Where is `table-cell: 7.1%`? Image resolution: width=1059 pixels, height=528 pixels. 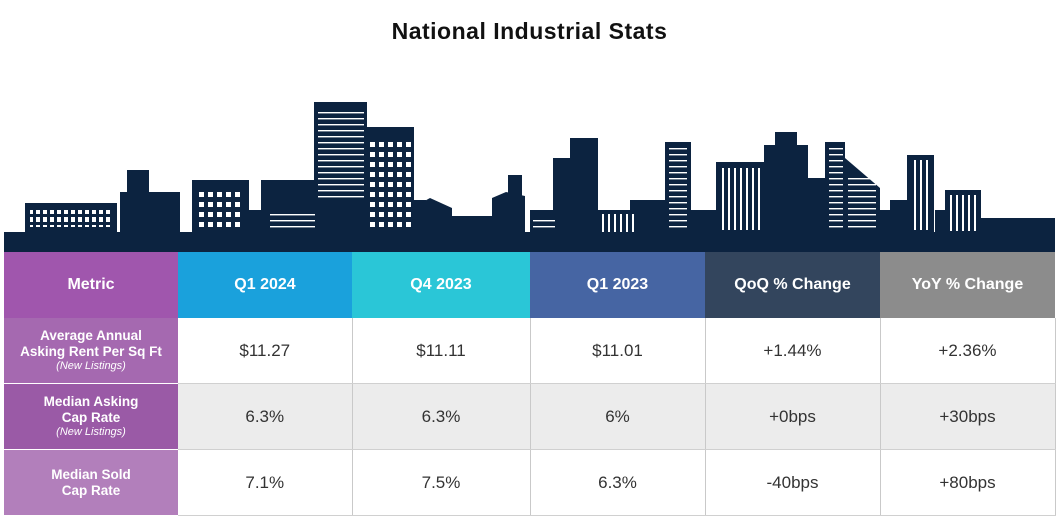 table-cell: 7.1% is located at coordinates (265, 482).